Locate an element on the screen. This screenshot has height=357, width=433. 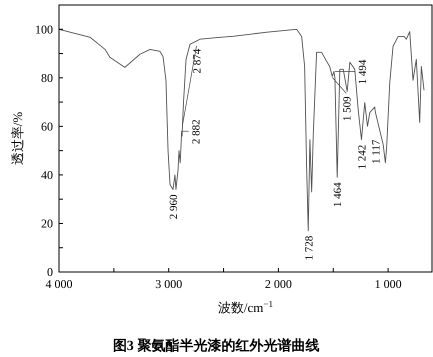
annotation: 1 464 is located at coordinates (338, 195).